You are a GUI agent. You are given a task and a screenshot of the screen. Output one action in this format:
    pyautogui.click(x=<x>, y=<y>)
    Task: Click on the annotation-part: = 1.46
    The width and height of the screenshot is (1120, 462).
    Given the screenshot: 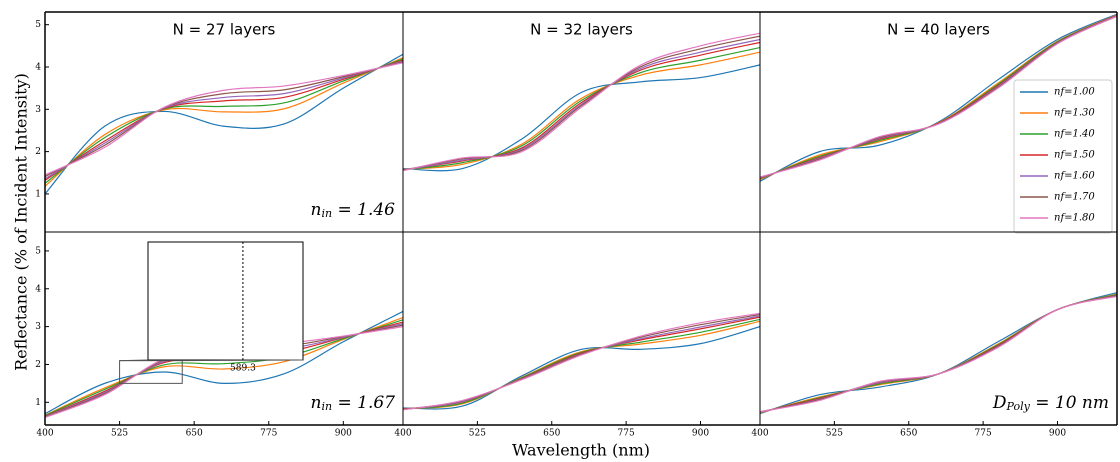 What is the action you would take?
    pyautogui.click(x=363, y=210)
    